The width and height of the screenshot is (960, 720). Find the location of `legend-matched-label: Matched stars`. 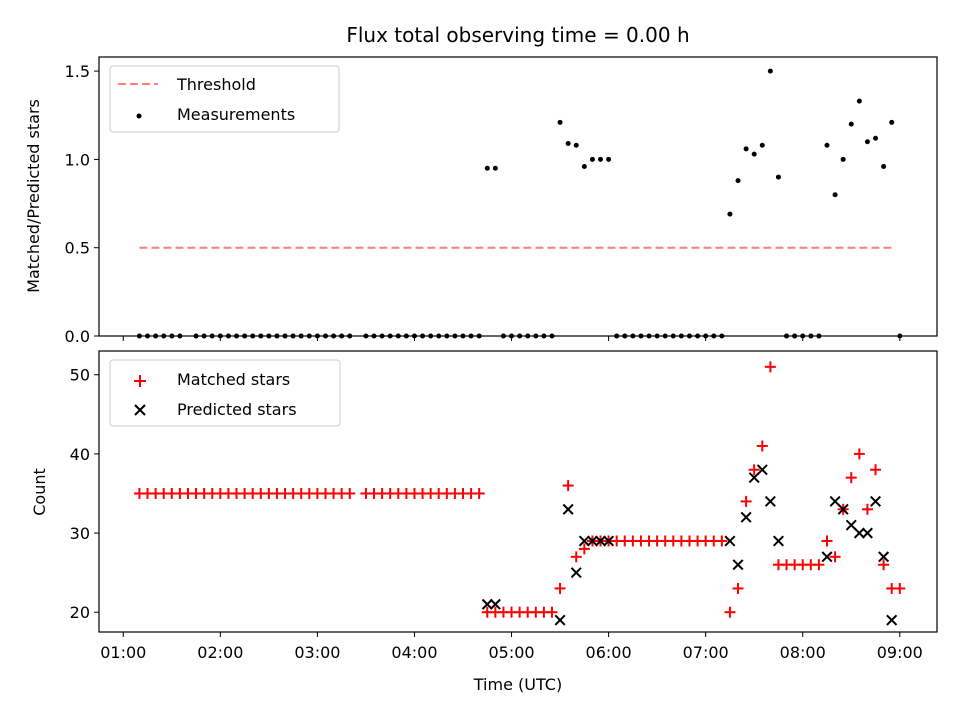

legend-matched-label: Matched stars is located at coordinates (233, 379).